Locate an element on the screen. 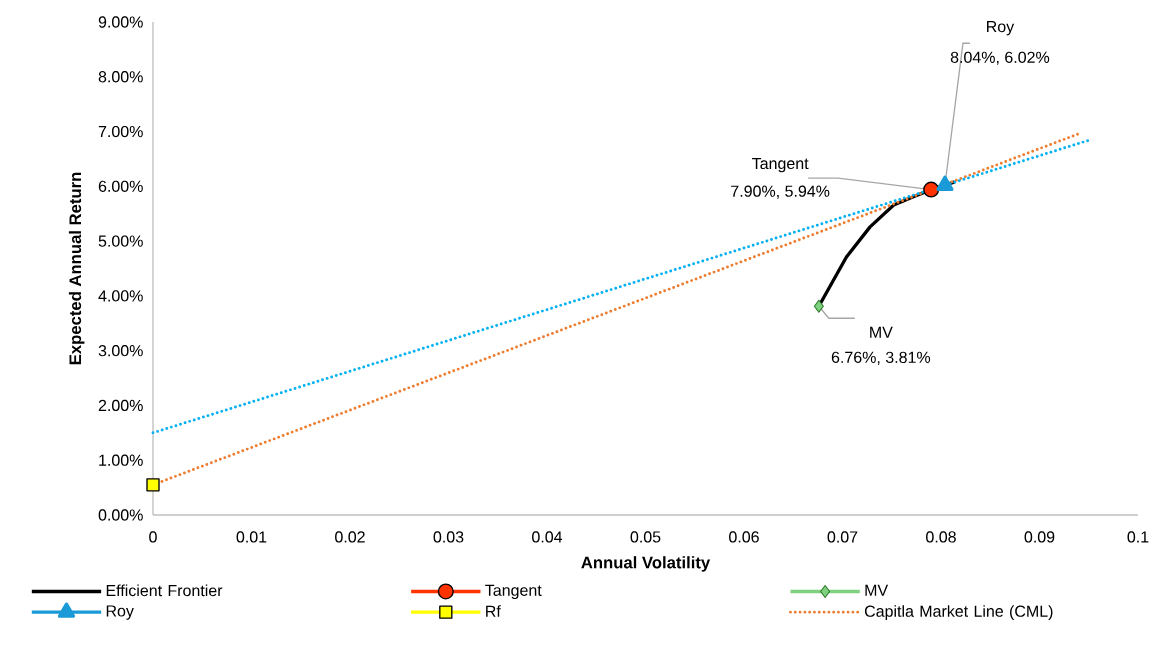 The height and width of the screenshot is (648, 1158). legend-label: Tangent is located at coordinates (513, 592).